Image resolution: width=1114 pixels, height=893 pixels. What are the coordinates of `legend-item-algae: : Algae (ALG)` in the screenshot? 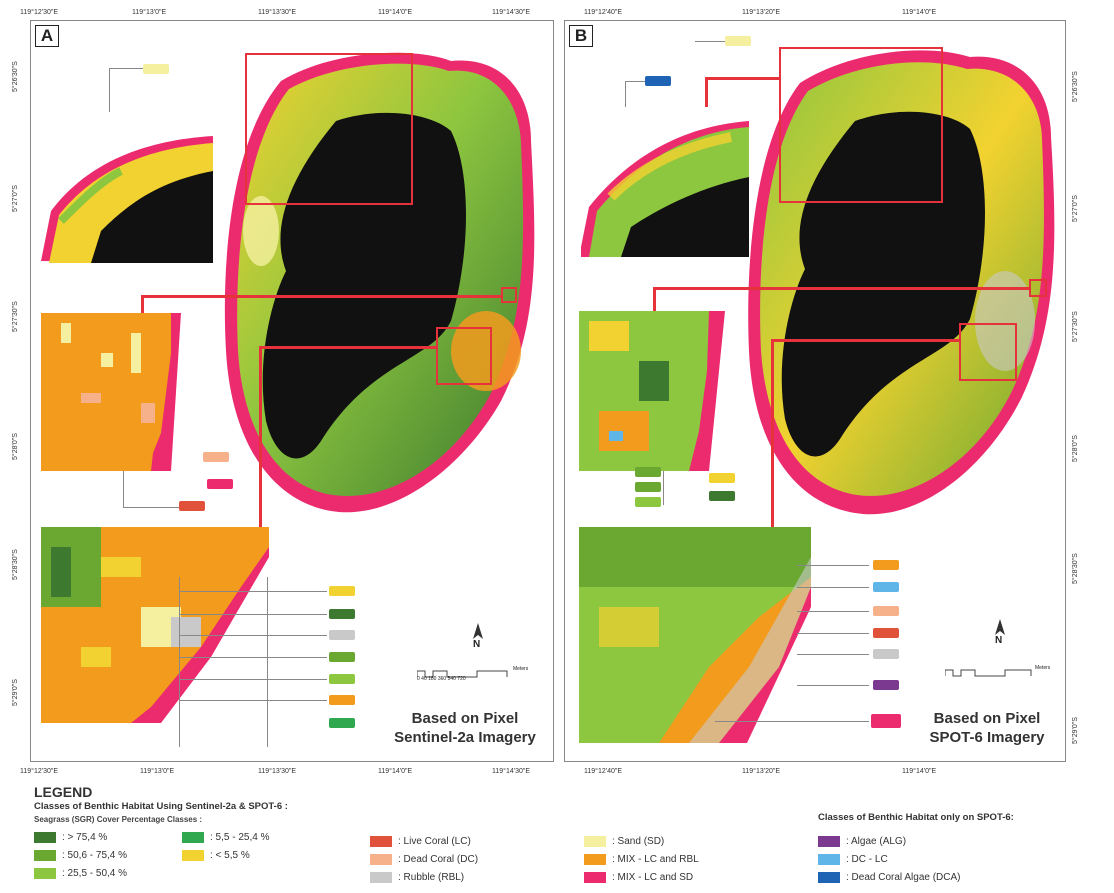 It's located at (862, 841).